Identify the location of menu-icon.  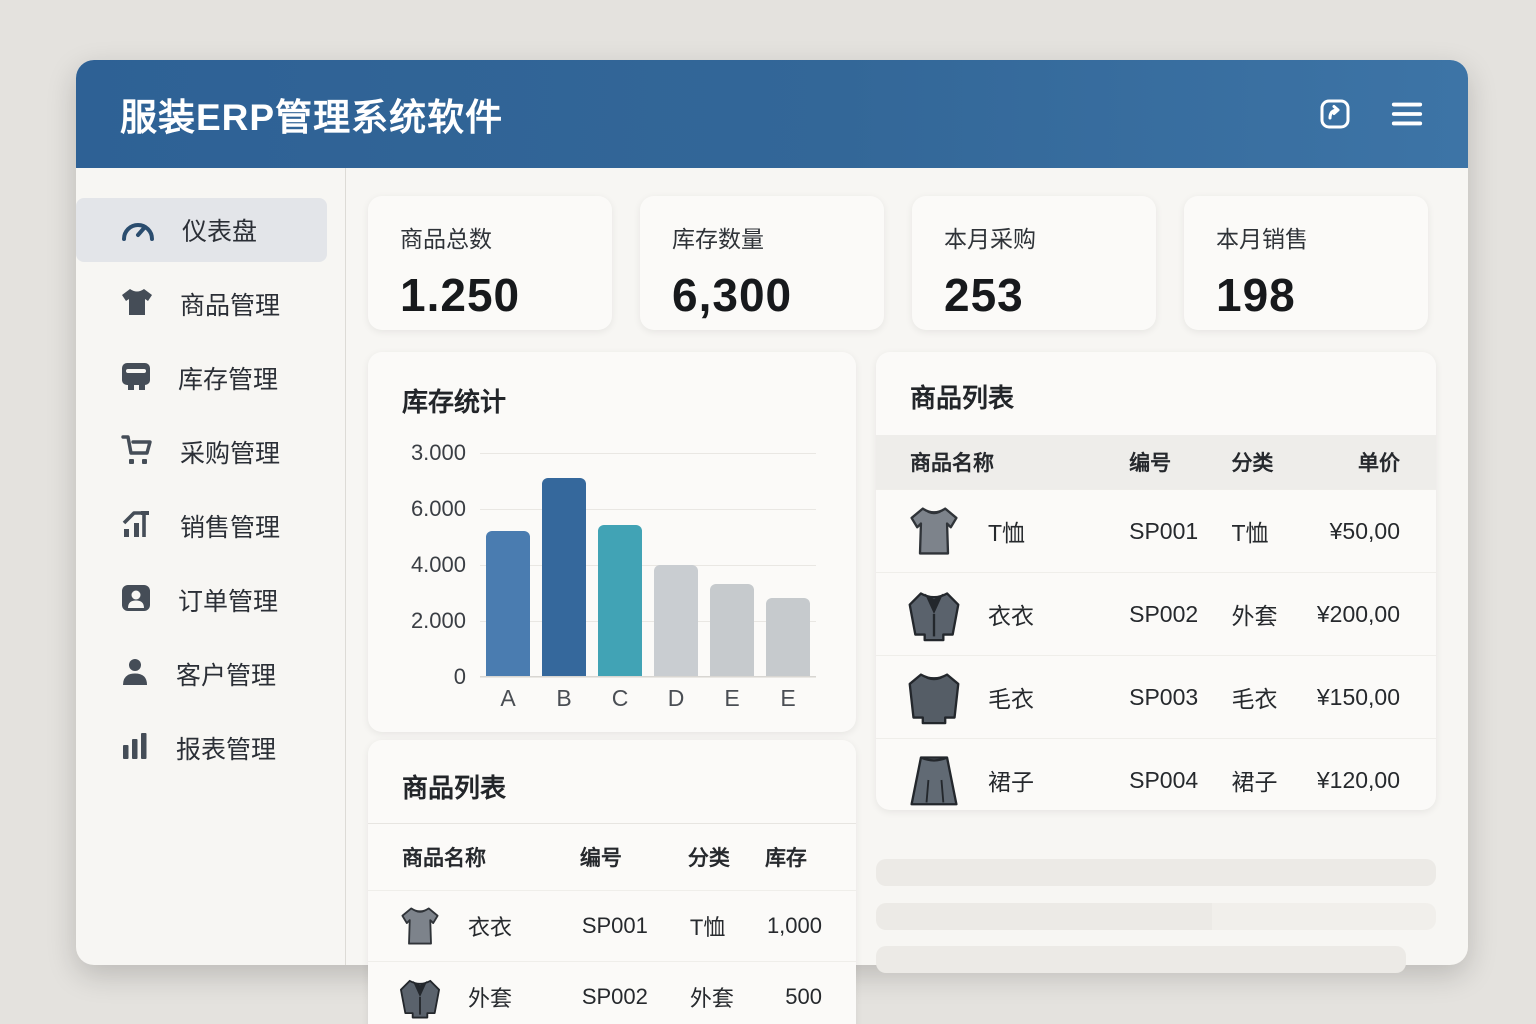
(1407, 114).